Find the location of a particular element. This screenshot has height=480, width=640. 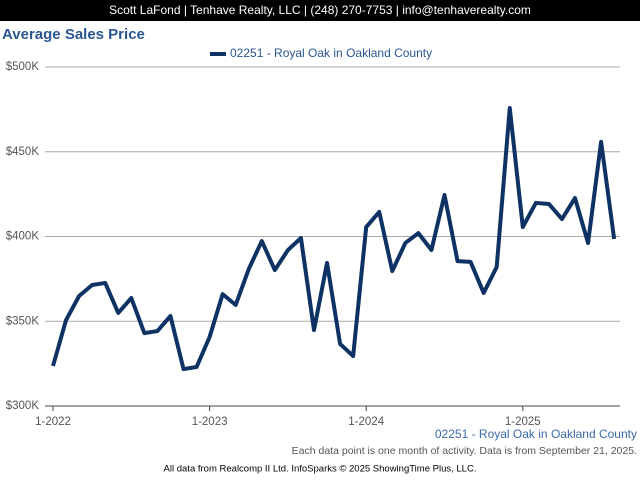

area-label: 02251 - Royal Oak in Oakland County is located at coordinates (536, 434).